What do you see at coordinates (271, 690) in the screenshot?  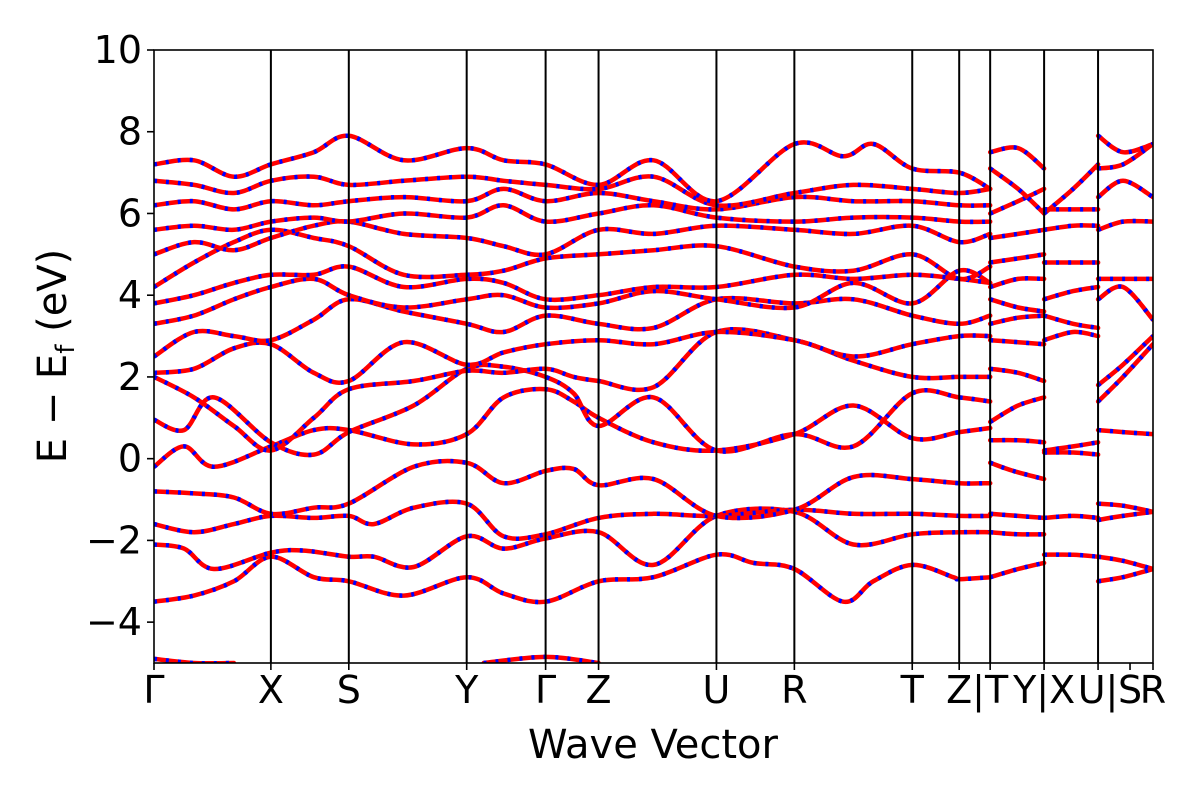 I see `x-tick-label-1: X` at bounding box center [271, 690].